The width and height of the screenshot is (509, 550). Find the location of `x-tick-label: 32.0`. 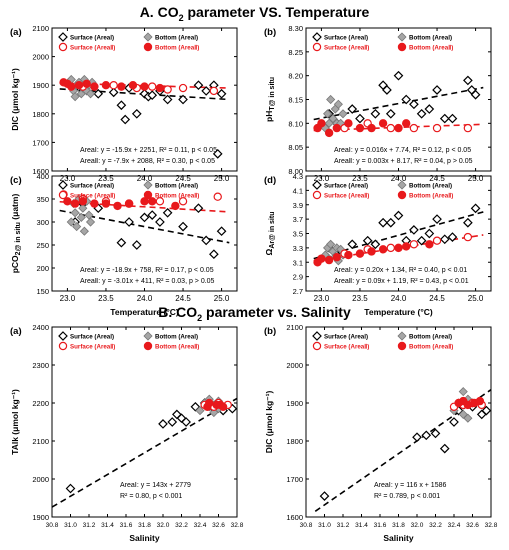

x-tick-label: 32.0 is located at coordinates (163, 525).